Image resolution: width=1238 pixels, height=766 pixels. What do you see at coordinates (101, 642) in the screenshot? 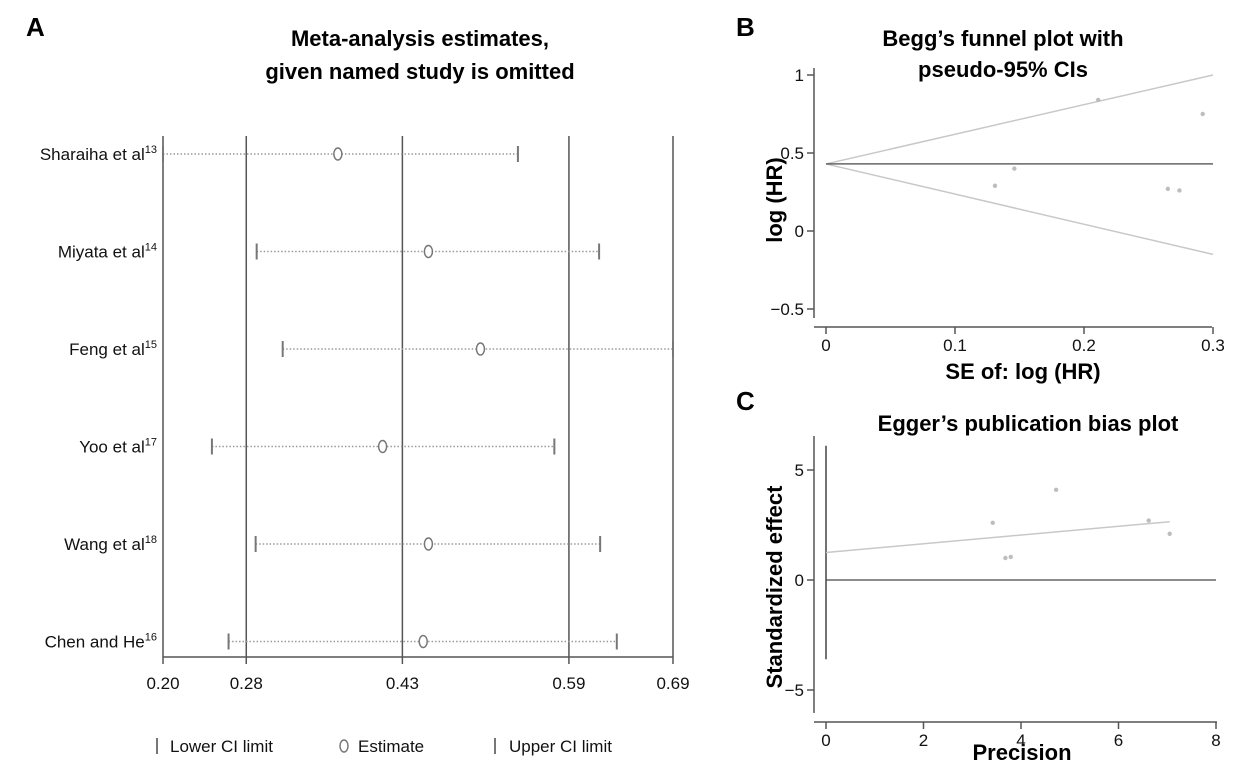
I see `panel-a-study-label-5: Chen and He16` at bounding box center [101, 642].